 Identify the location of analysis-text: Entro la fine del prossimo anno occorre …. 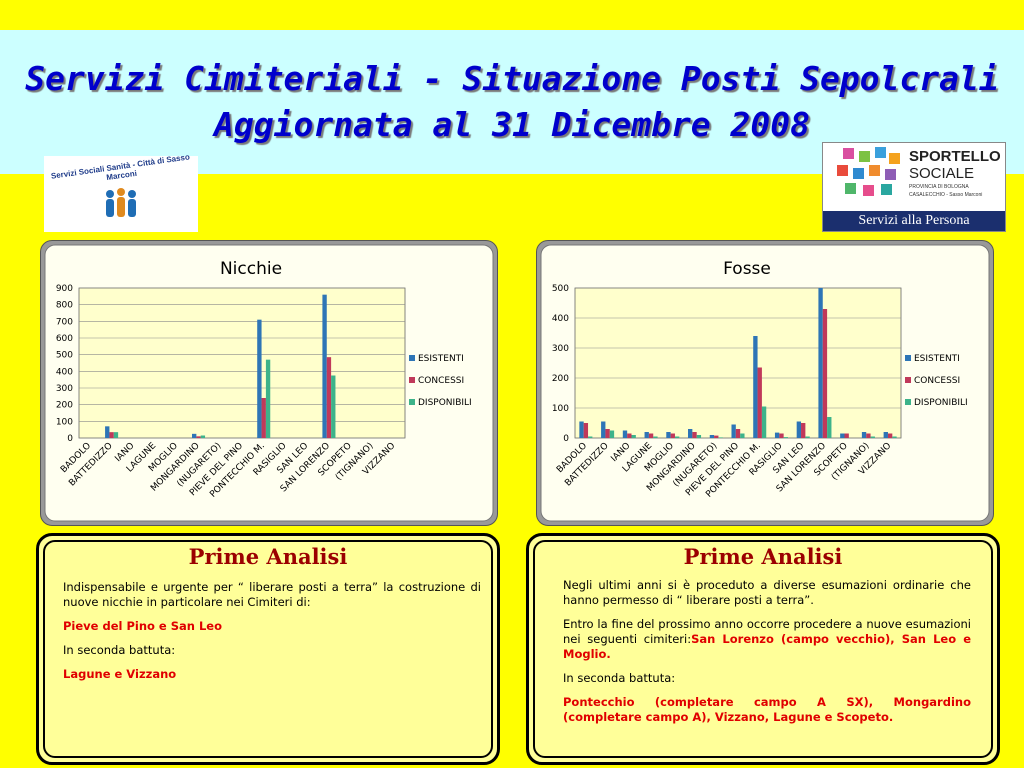
(767, 631).